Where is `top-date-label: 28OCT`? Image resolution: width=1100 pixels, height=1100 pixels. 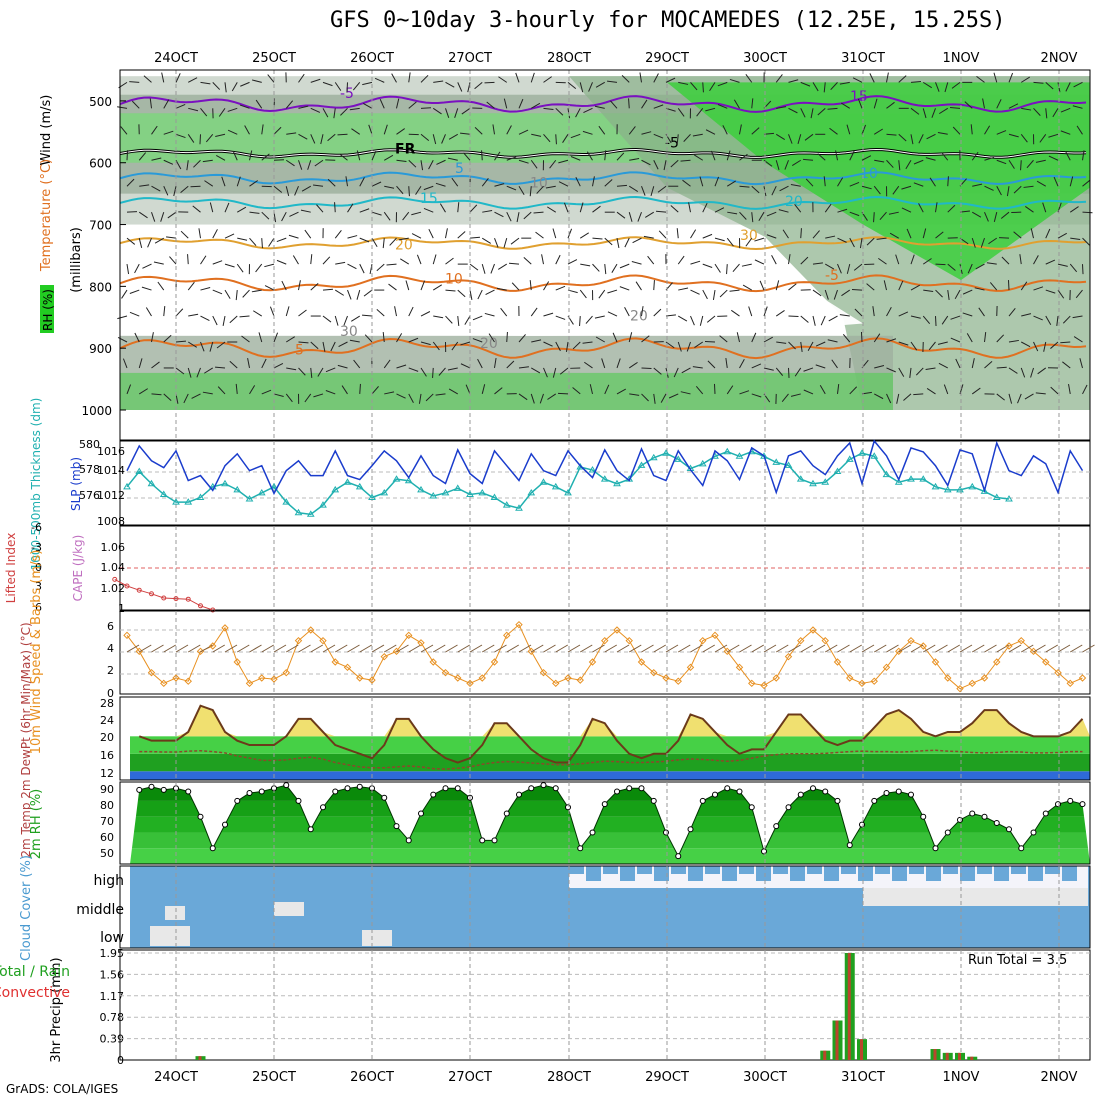
top-date-label: 28OCT is located at coordinates (569, 58).